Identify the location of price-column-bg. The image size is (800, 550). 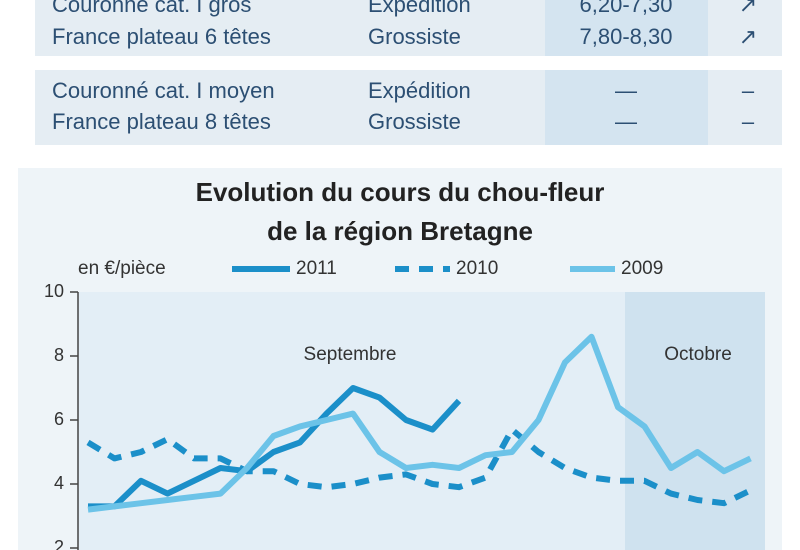
(626, 72).